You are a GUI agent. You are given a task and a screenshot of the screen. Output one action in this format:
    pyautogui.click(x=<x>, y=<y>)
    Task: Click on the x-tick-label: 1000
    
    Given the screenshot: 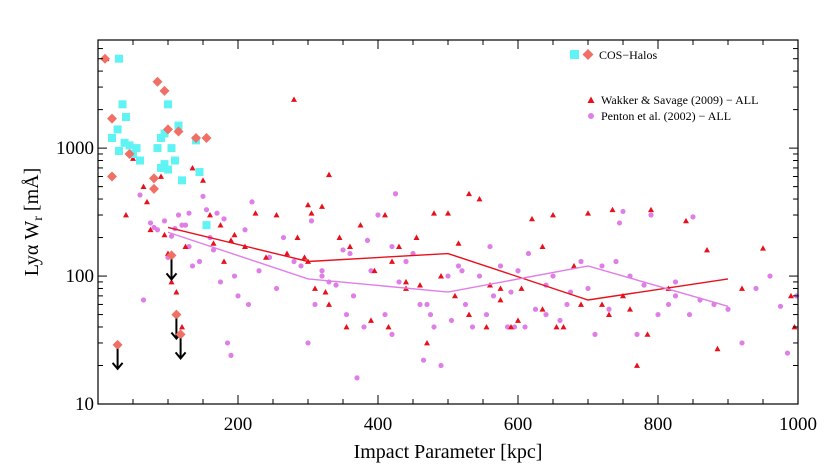 What is the action you would take?
    pyautogui.click(x=798, y=424)
    